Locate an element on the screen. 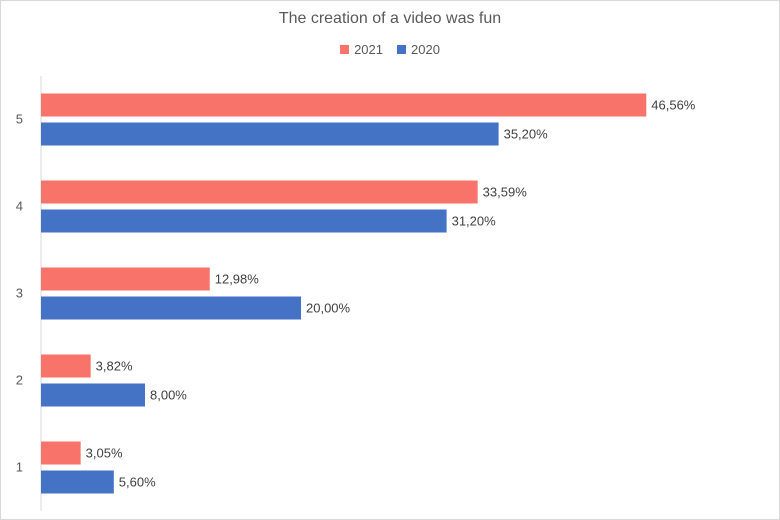 The image size is (780, 520). legend-item-2021: 2021 is located at coordinates (361, 49).